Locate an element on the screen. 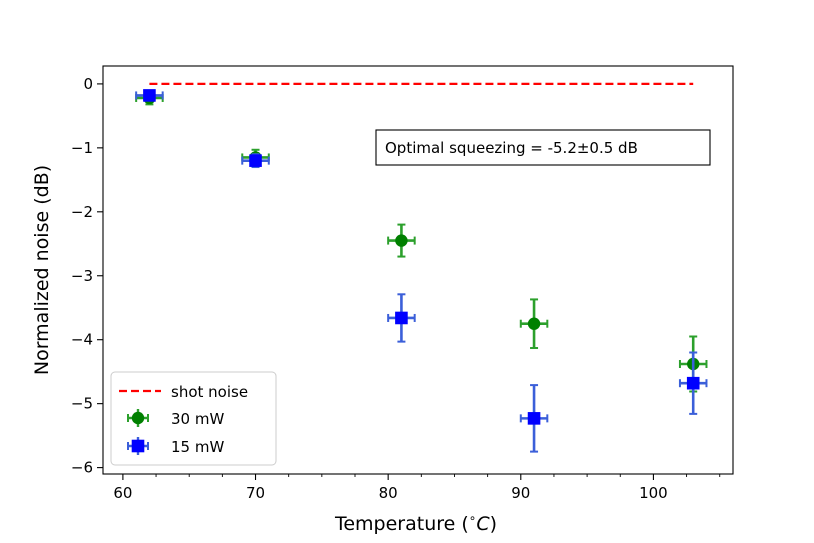 This screenshot has width=814, height=543. x-tick-label-60: 60 is located at coordinates (122, 493).